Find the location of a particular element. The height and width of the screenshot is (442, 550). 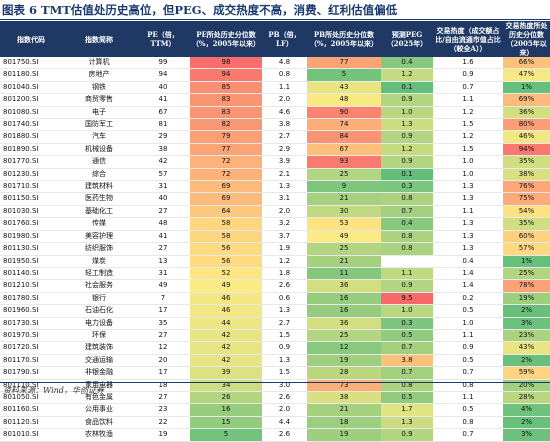

figure-title: 图表 6 TMT估值处历史高位，但PEG、成交热度不高，消费、红利估值偏低 is located at coordinates (200, 10).